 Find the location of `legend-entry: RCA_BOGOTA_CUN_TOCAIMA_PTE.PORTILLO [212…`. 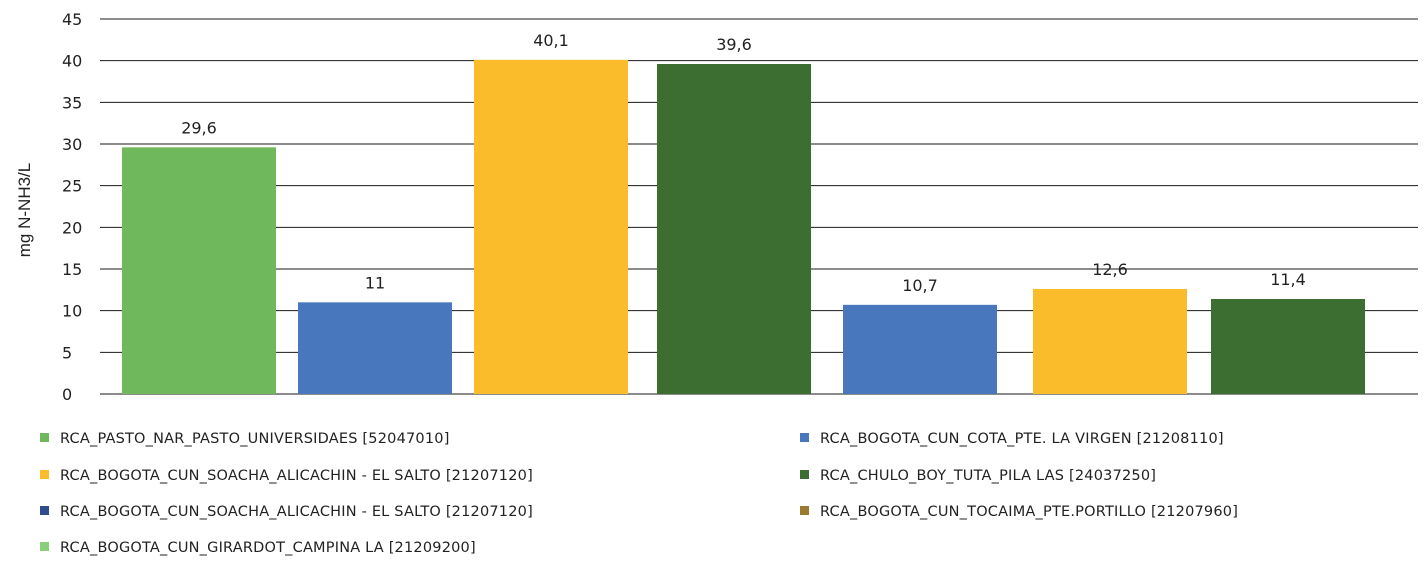

legend-entry: RCA_BOGOTA_CUN_TOCAIMA_PTE.PORTILLO [212… is located at coordinates (1029, 512).